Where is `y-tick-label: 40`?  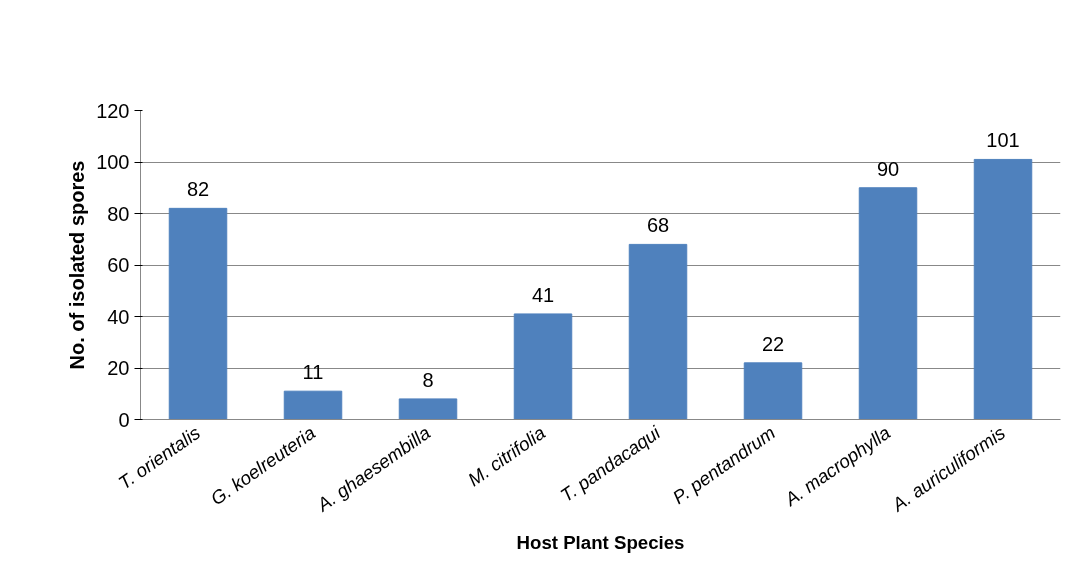 y-tick-label: 40 is located at coordinates (118, 316).